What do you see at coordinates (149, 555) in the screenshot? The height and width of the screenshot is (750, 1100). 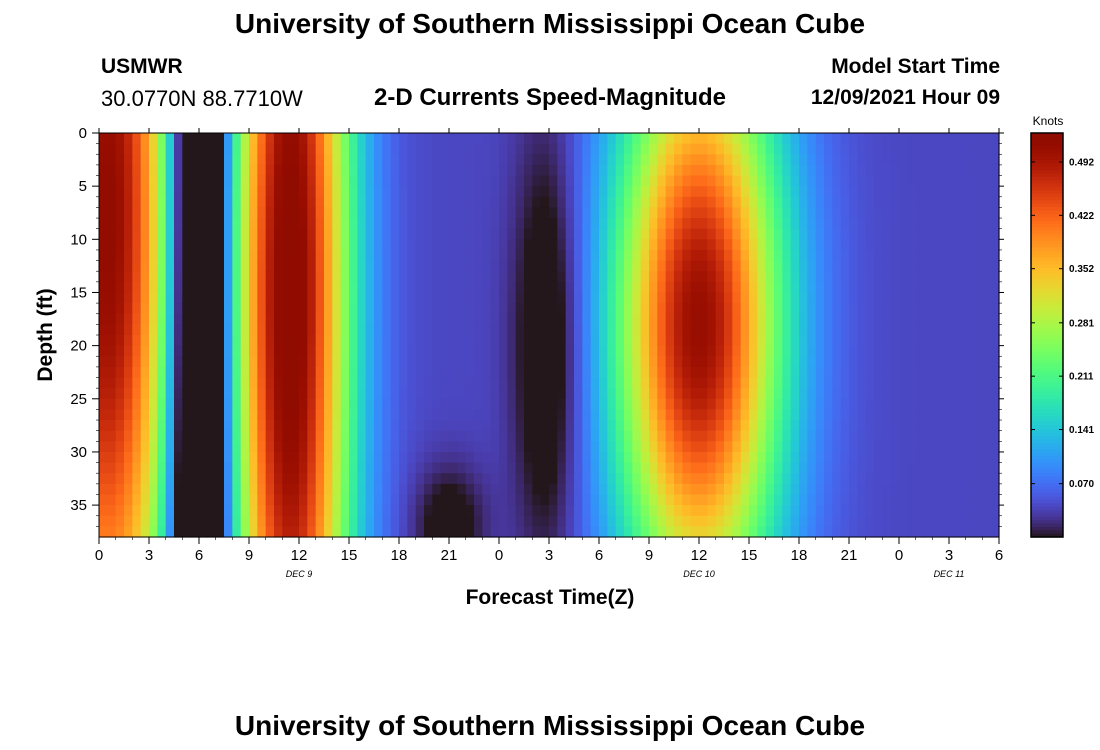 I see `x-tick-label: 3` at bounding box center [149, 555].